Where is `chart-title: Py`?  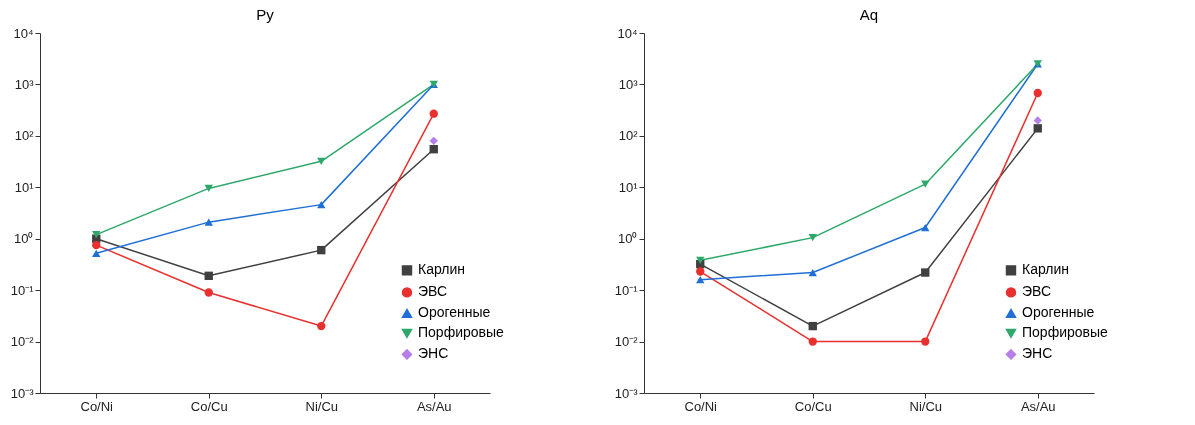 chart-title: Py is located at coordinates (265, 14).